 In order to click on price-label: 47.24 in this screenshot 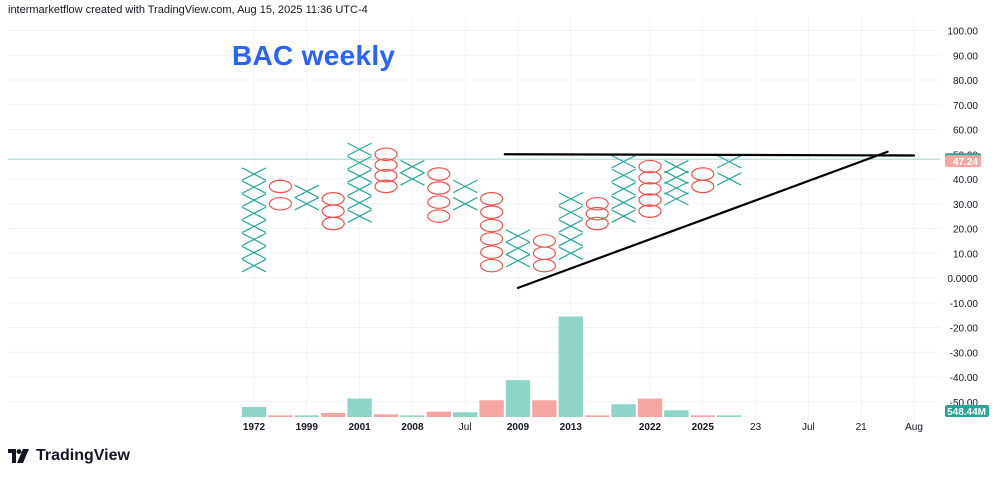, I will do `click(965, 162)`.